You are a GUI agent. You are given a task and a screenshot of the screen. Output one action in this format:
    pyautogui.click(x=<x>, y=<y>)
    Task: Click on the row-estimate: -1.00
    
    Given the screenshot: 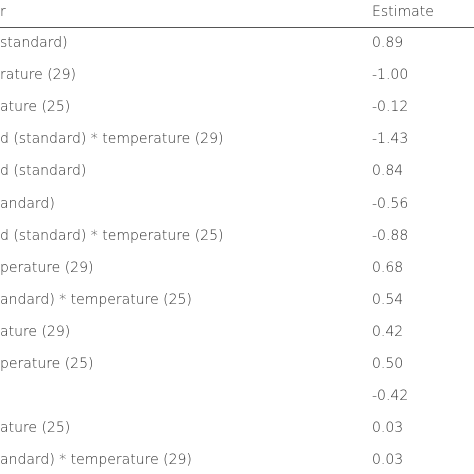 What is the action you would take?
    pyautogui.click(x=390, y=75)
    